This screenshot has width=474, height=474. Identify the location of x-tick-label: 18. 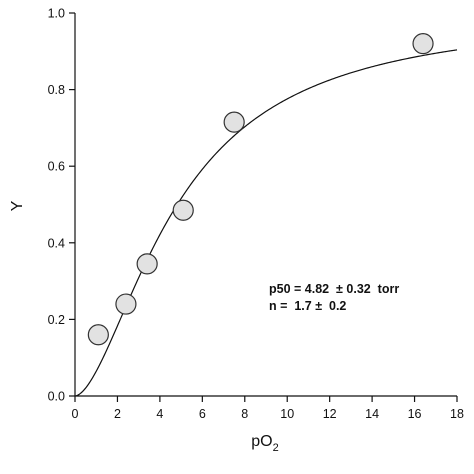
(457, 414).